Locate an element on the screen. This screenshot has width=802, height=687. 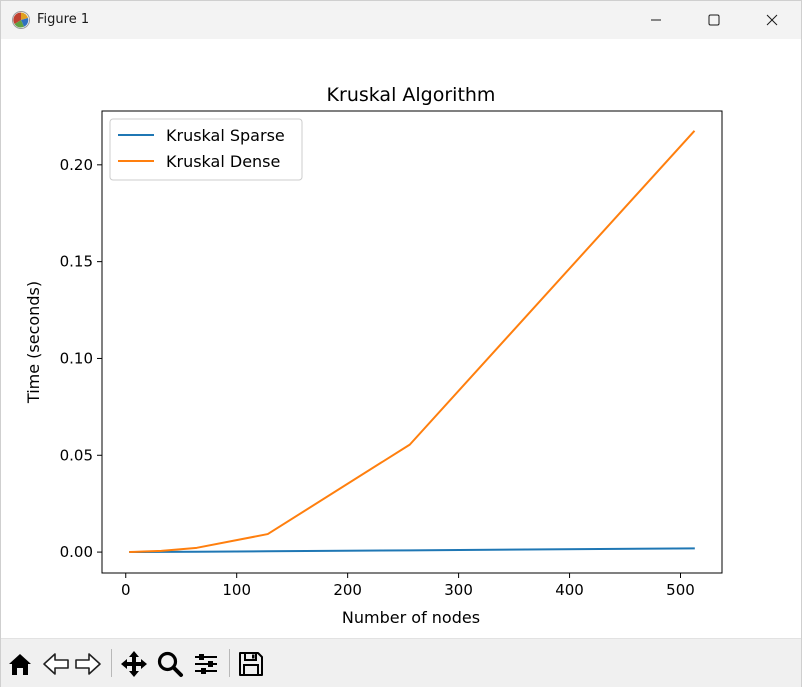
close-button is located at coordinates (772, 20).